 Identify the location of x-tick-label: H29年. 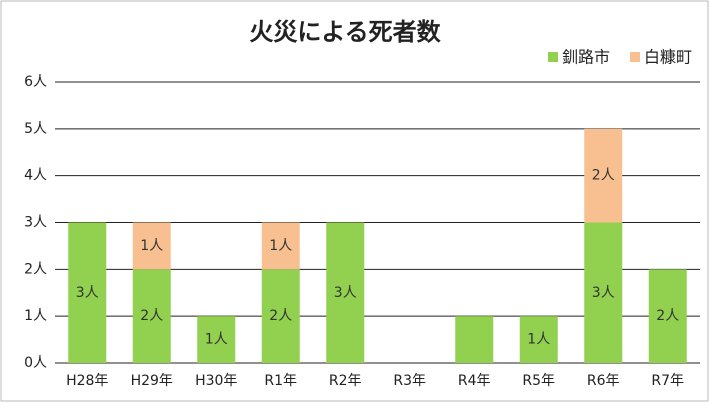
(152, 381).